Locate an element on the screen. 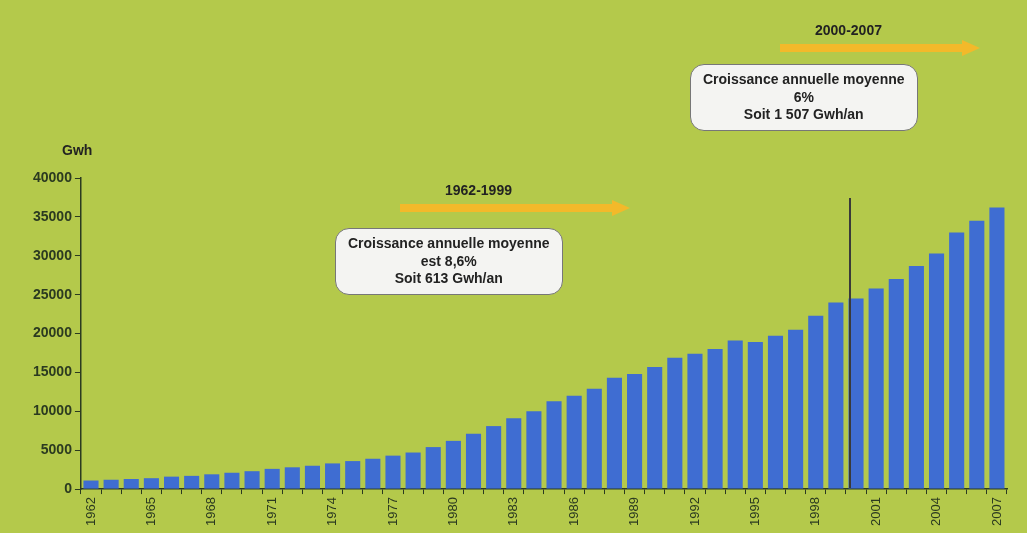  annotation: Croissance annuelle moyenne est 8,6% Soit 613 Gwh/an is located at coordinates (449, 261).